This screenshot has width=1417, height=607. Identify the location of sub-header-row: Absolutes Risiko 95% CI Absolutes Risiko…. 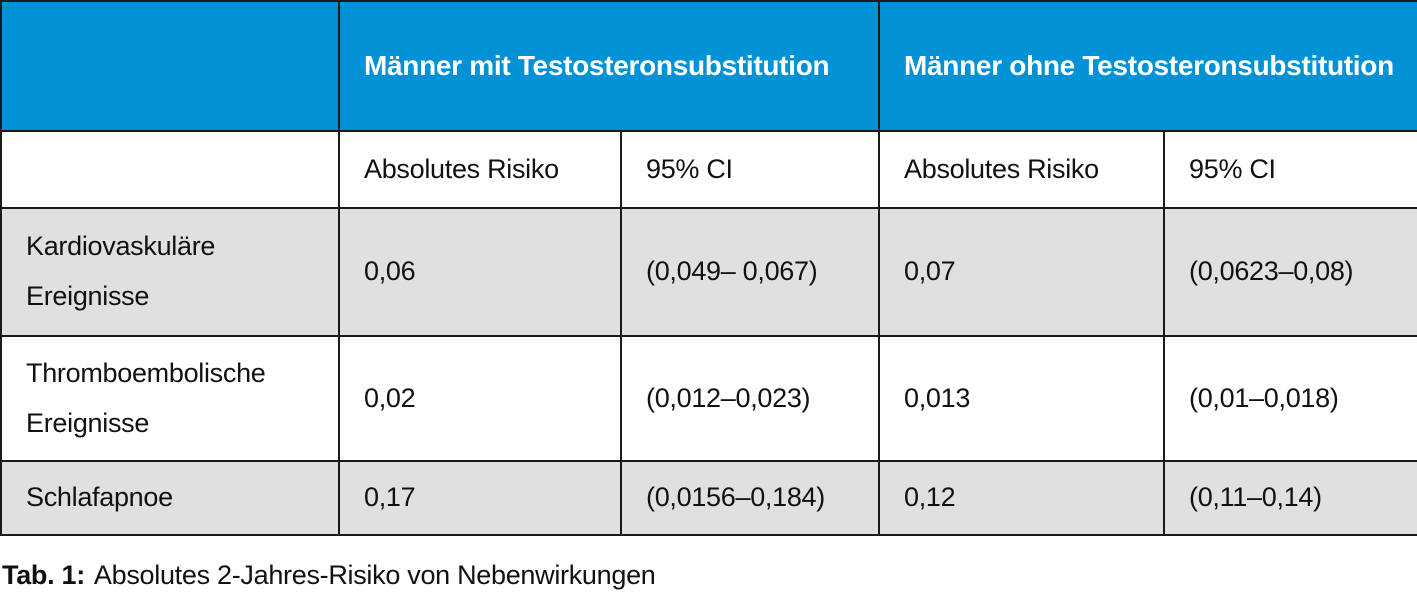
(708, 169).